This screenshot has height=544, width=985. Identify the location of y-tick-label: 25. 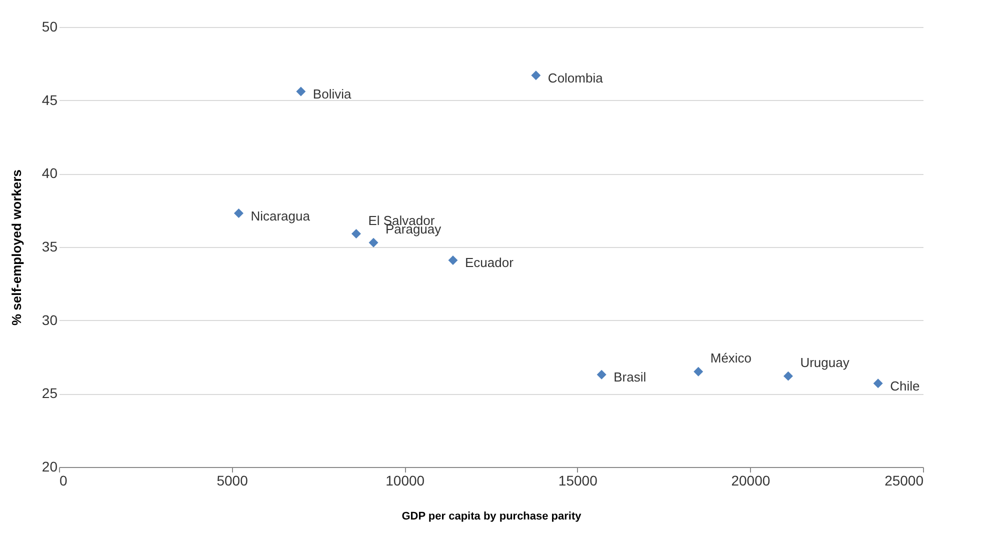
(50, 393).